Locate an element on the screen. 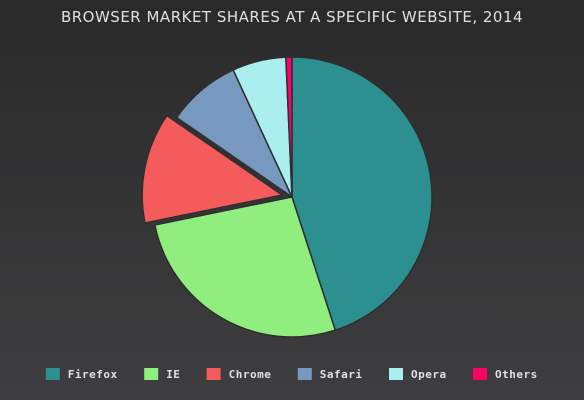 Image resolution: width=584 pixels, height=400 pixels. legend-swatch-firefox is located at coordinates (52, 374).